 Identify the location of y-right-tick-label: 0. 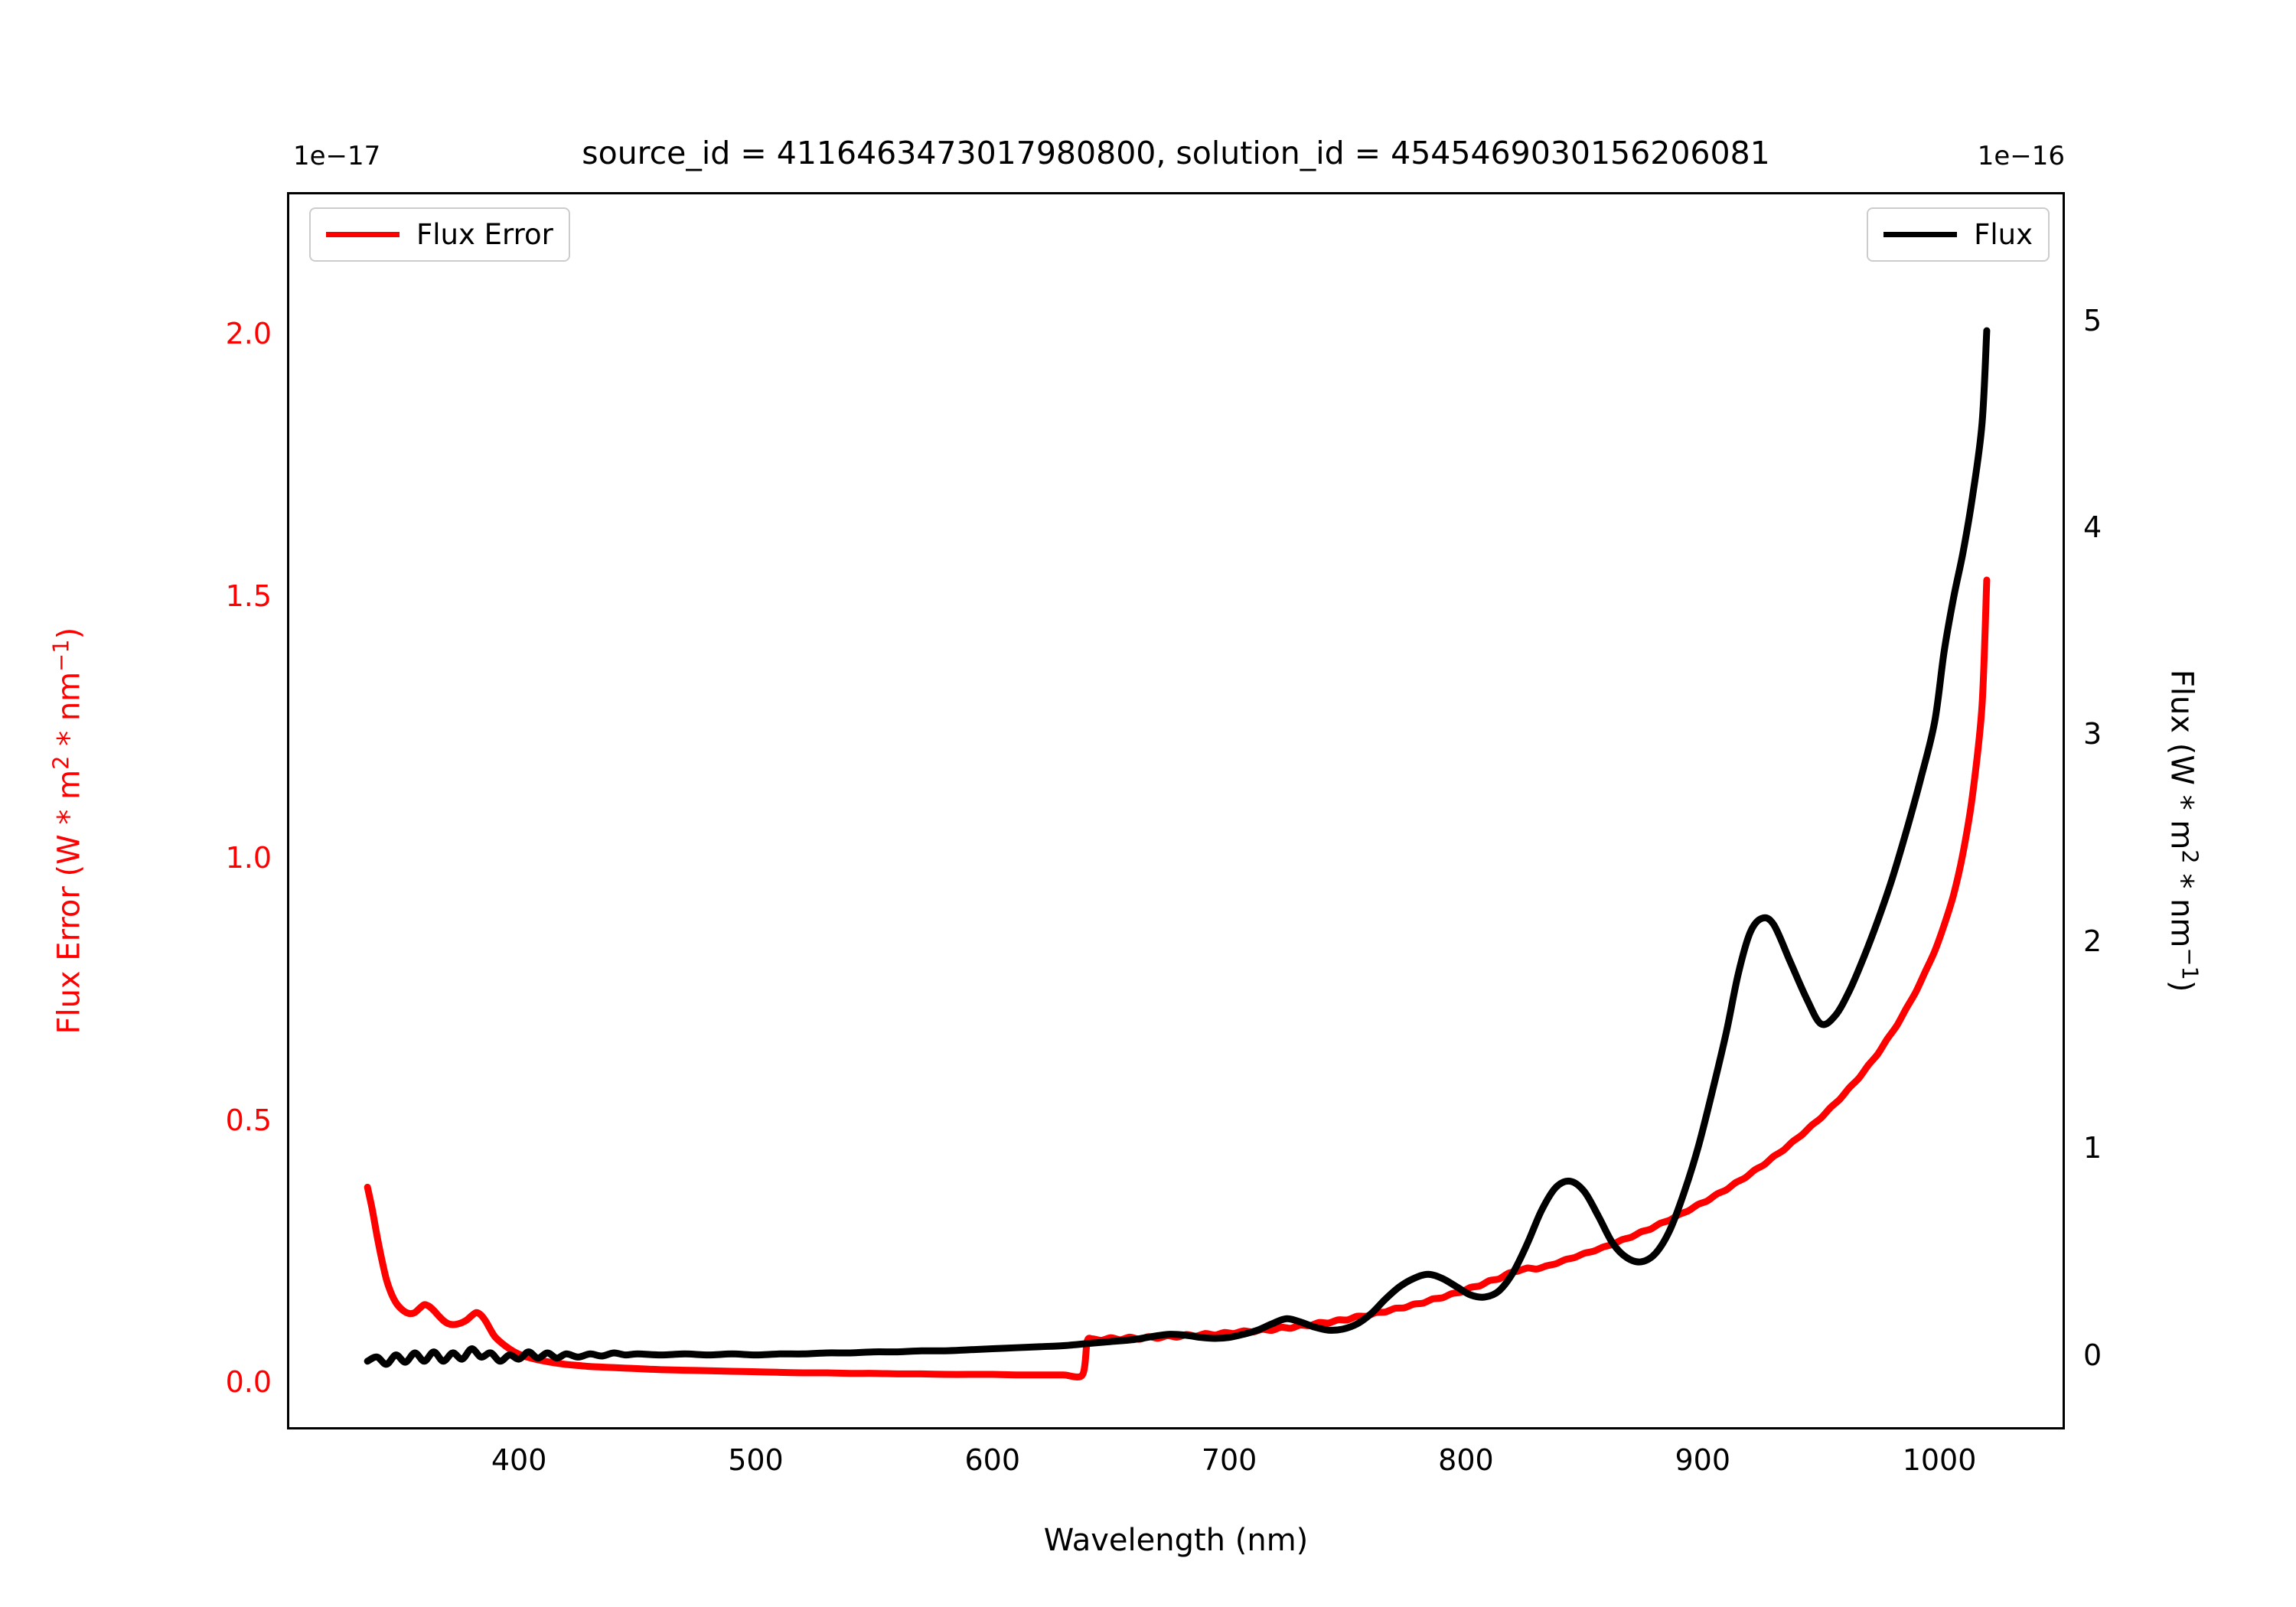
(2092, 1355).